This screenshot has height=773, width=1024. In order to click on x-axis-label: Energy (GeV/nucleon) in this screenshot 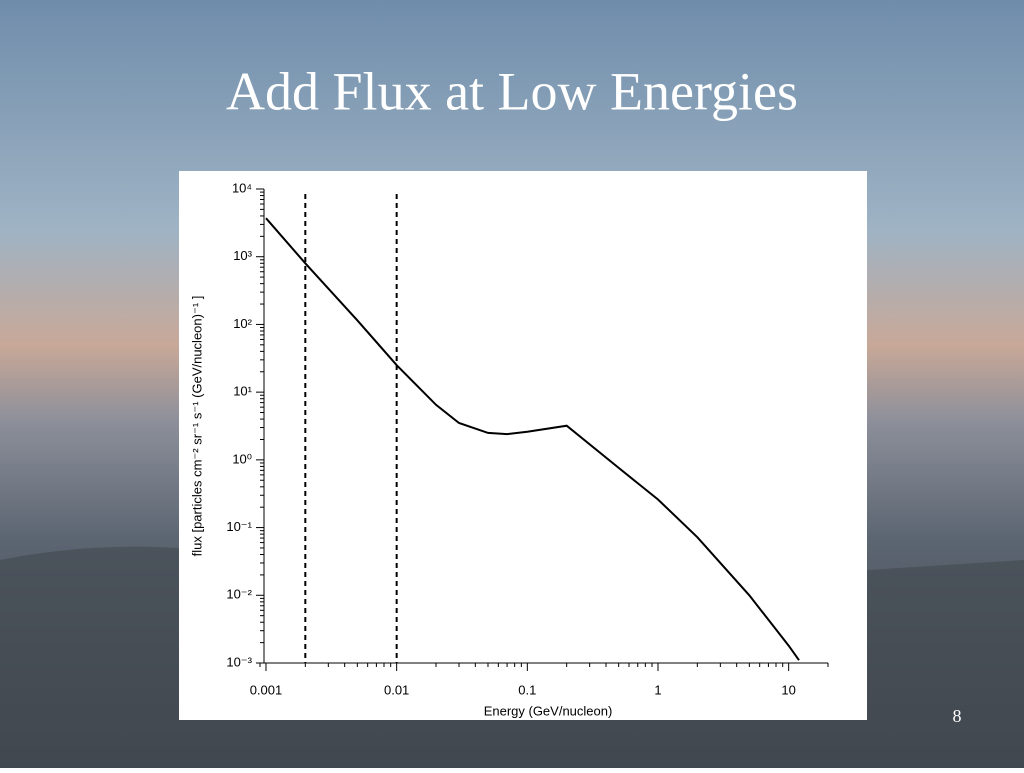, I will do `click(548, 710)`.